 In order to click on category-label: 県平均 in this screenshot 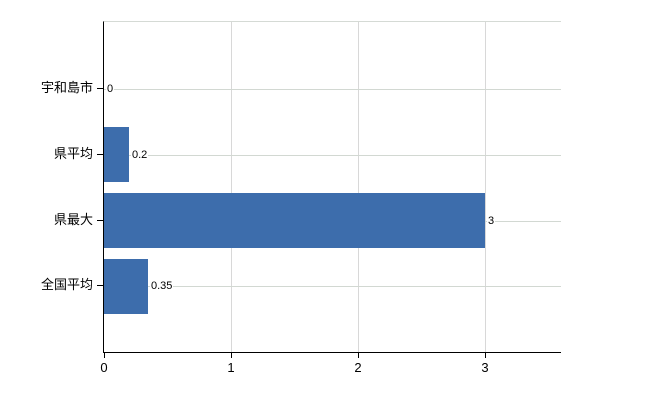, I will do `click(73, 153)`.